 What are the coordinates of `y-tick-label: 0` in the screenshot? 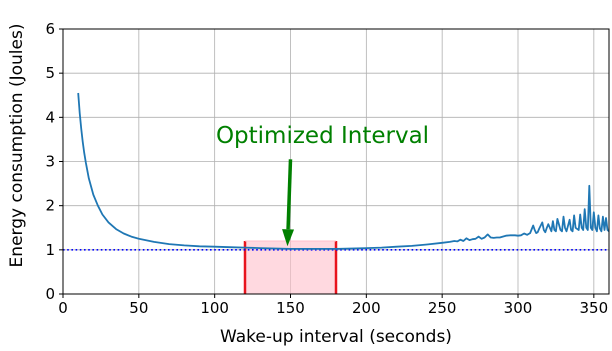 It's located at (50, 294).